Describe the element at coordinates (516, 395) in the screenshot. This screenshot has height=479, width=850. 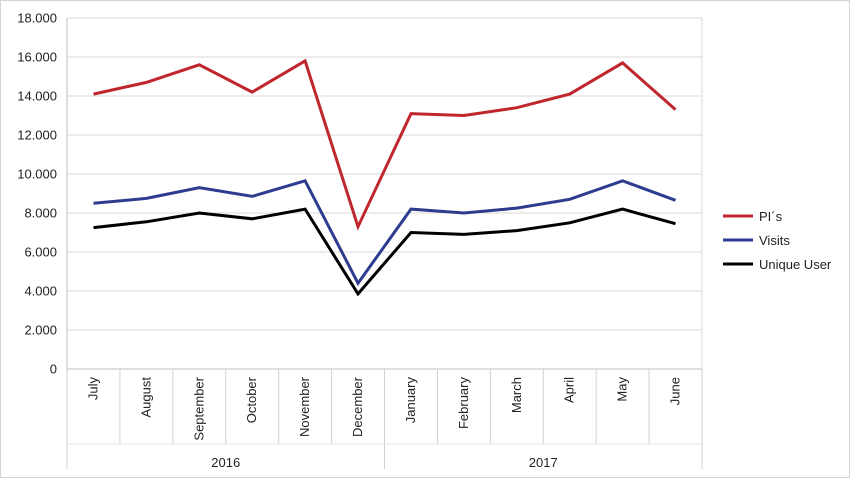
I see `x-tick-label: March` at that location.